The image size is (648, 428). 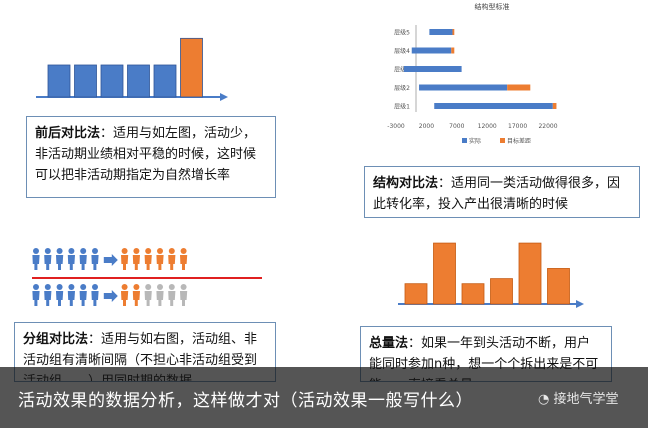 I want to click on structure-tick-label: 12000, so click(x=487, y=126).